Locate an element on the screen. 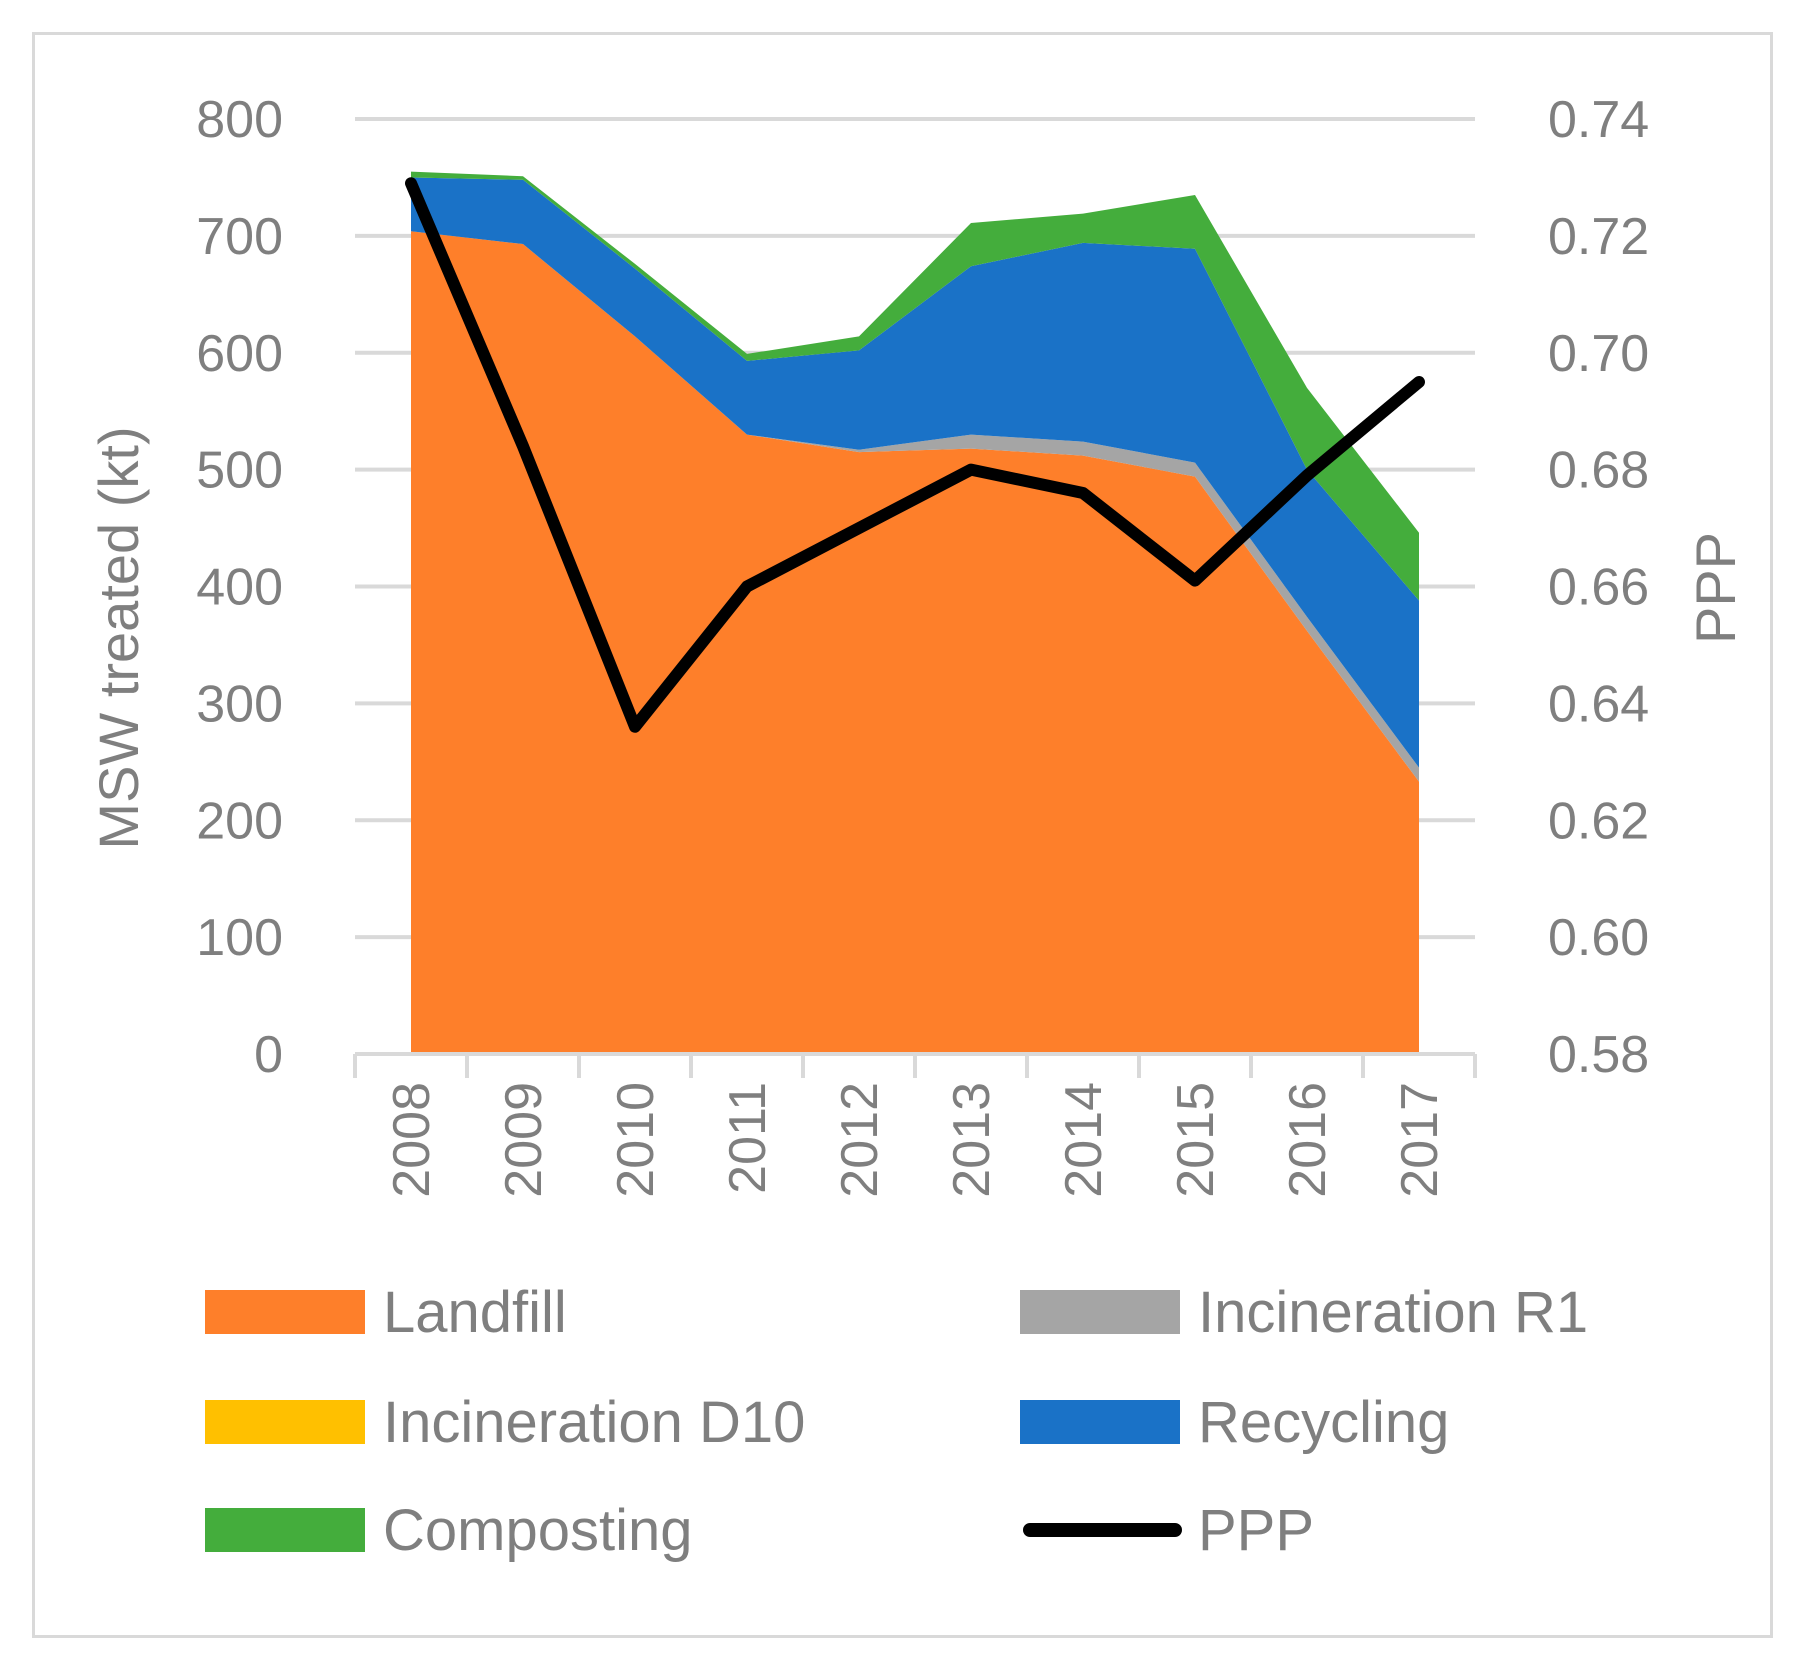 The image size is (1813, 1672). legend-swatch-landfill is located at coordinates (285, 1312).